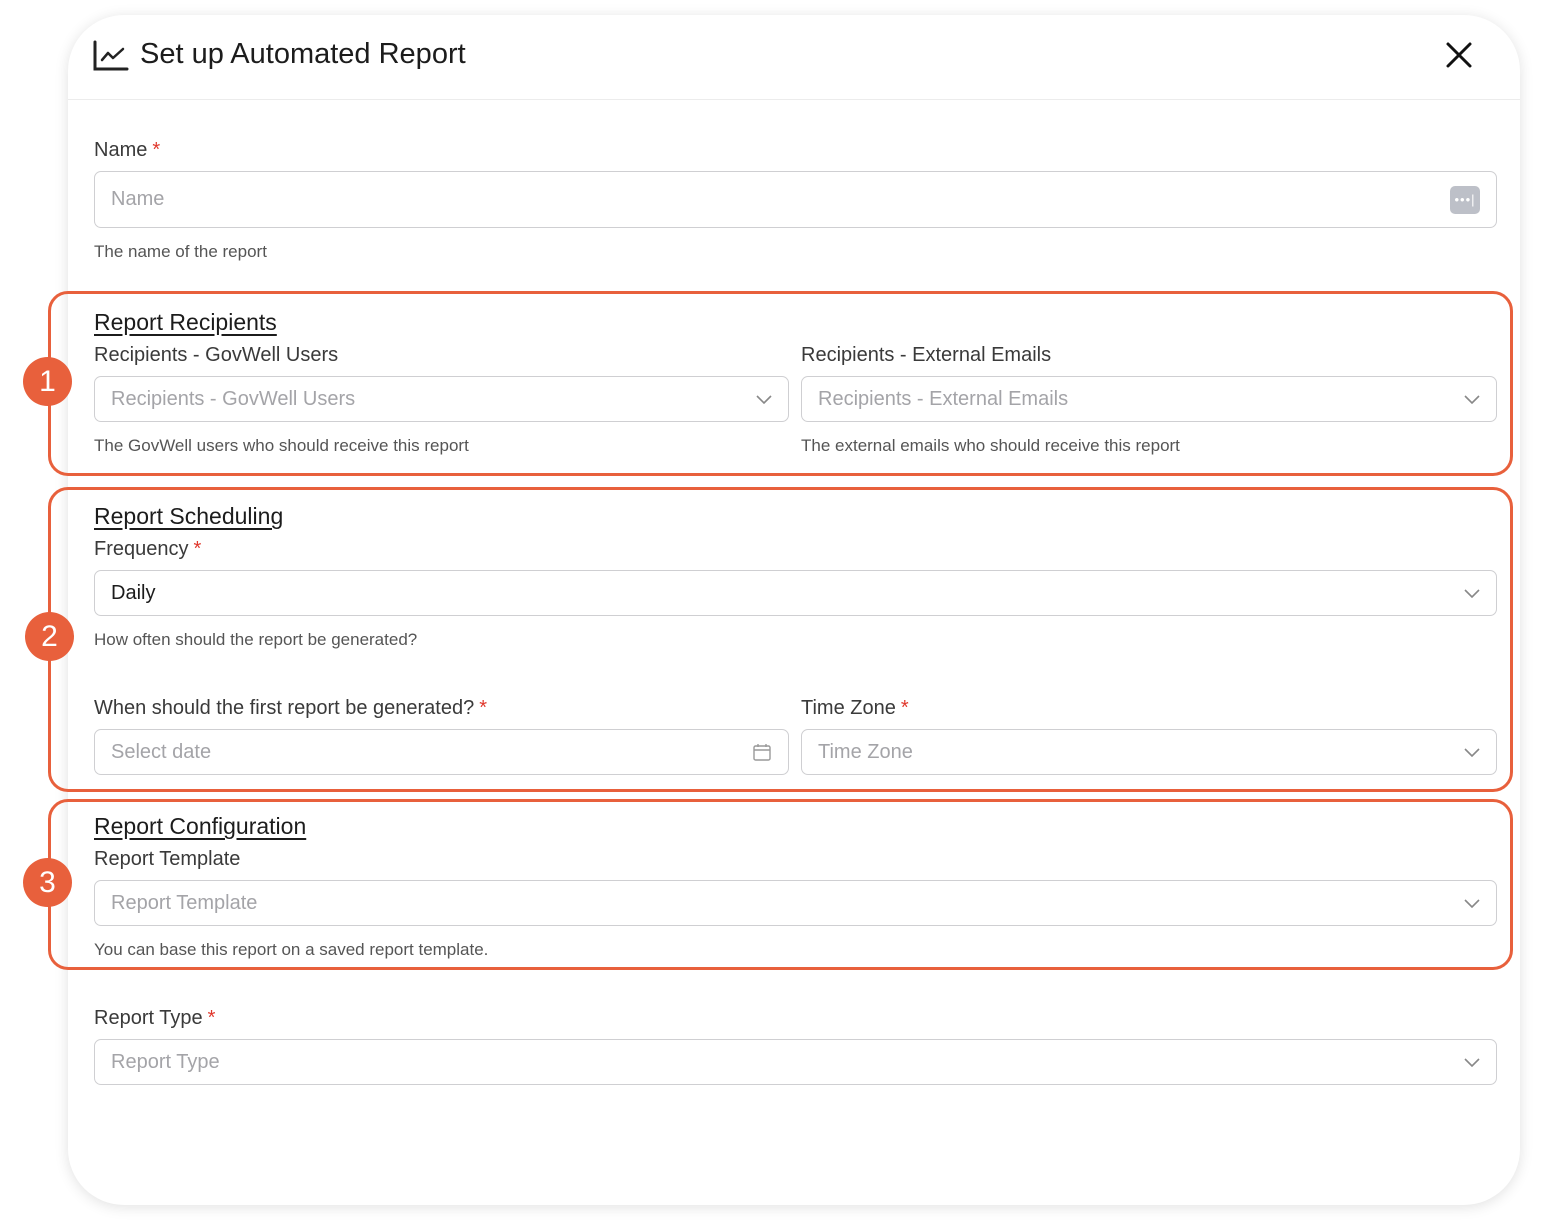 This screenshot has width=1544, height=1228. Describe the element at coordinates (47, 381) in the screenshot. I see `annotation-badge-1: 1` at that location.